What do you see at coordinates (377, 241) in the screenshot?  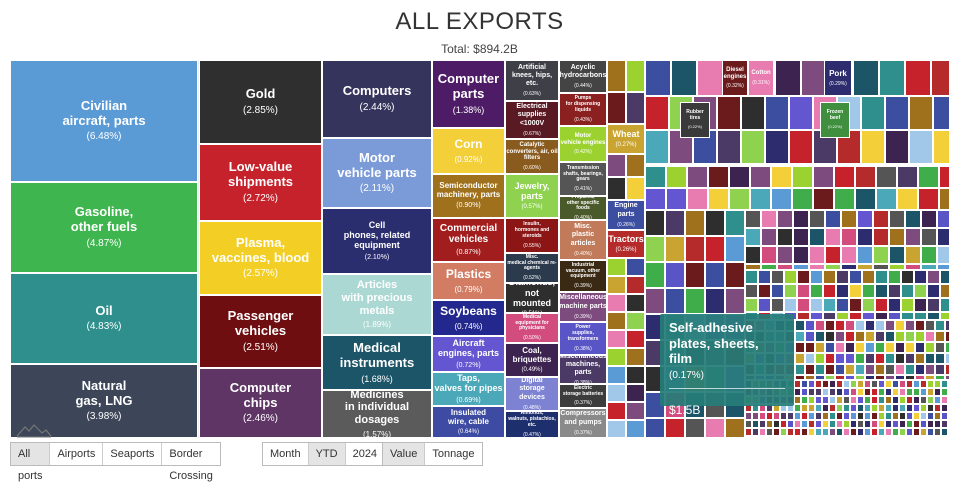 I see `tile-cell-phones-related-equipment: Cell phones, related equipment (2.10%)` at bounding box center [377, 241].